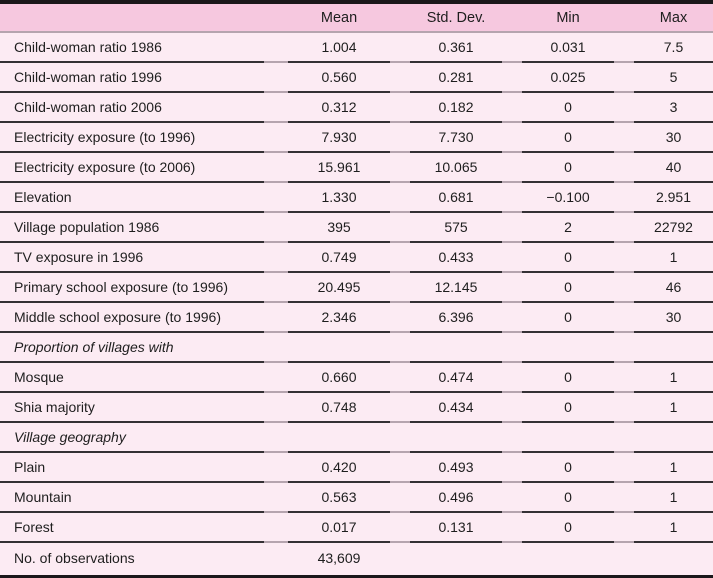 Image resolution: width=713 pixels, height=578 pixels. What do you see at coordinates (456, 317) in the screenshot?
I see `std-dev-value: 6.396` at bounding box center [456, 317].